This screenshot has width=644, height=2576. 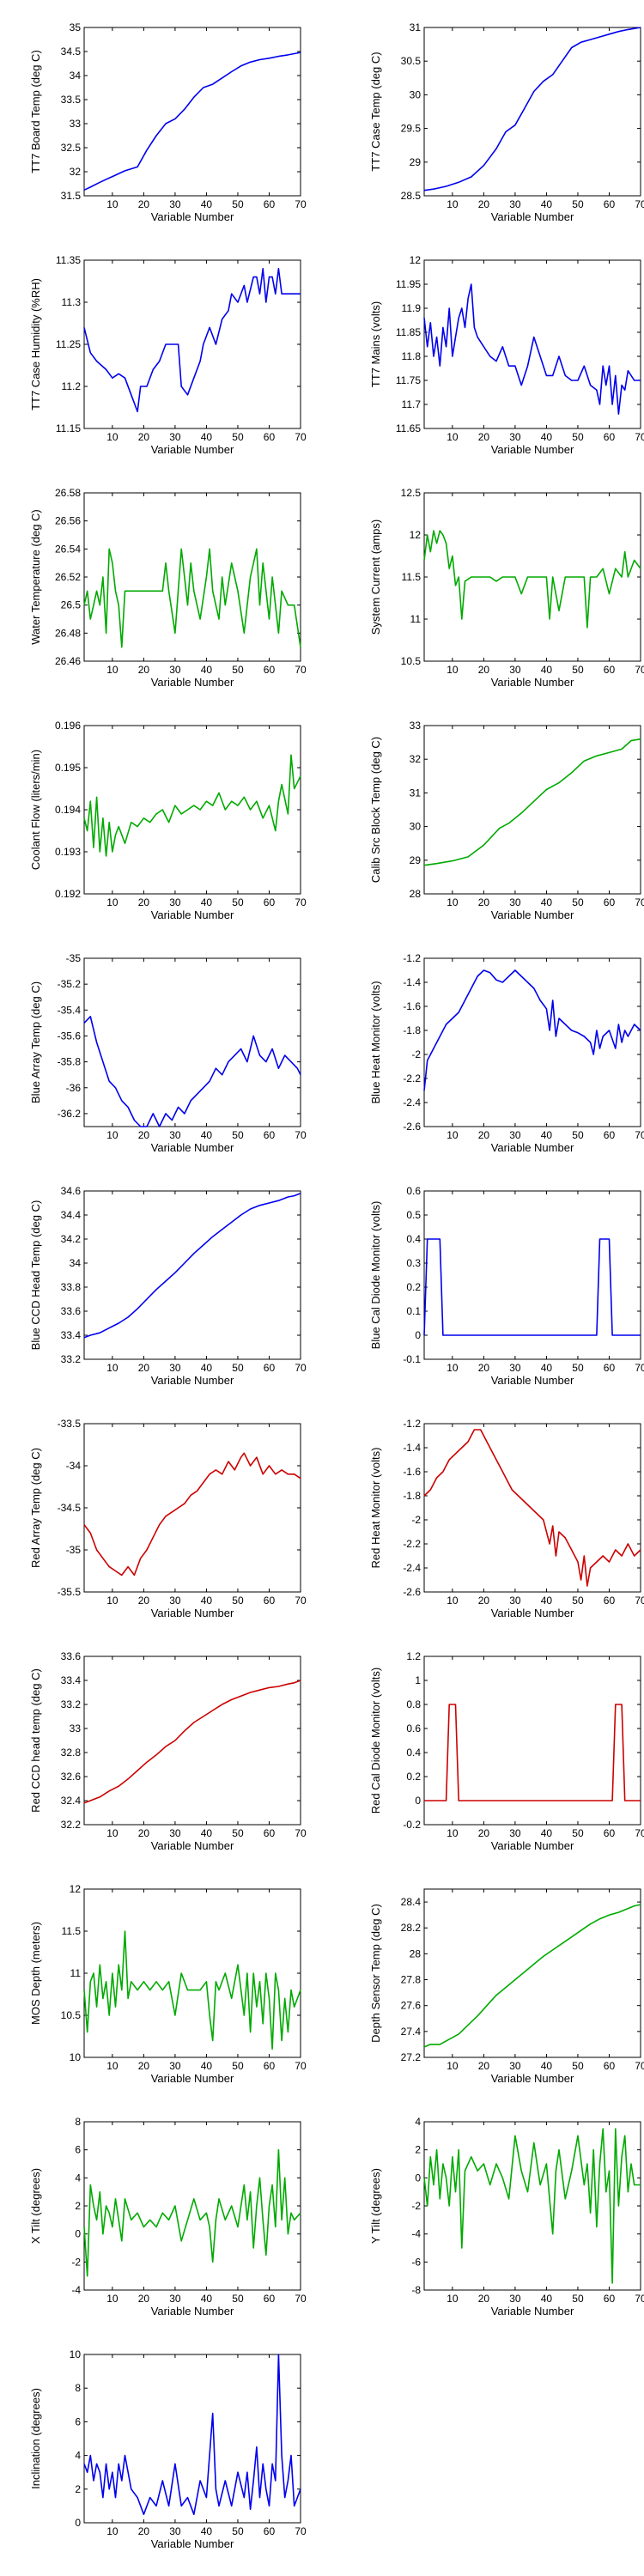 What do you see at coordinates (71, 196) in the screenshot?
I see `y-tick-label: 31.5` at bounding box center [71, 196].